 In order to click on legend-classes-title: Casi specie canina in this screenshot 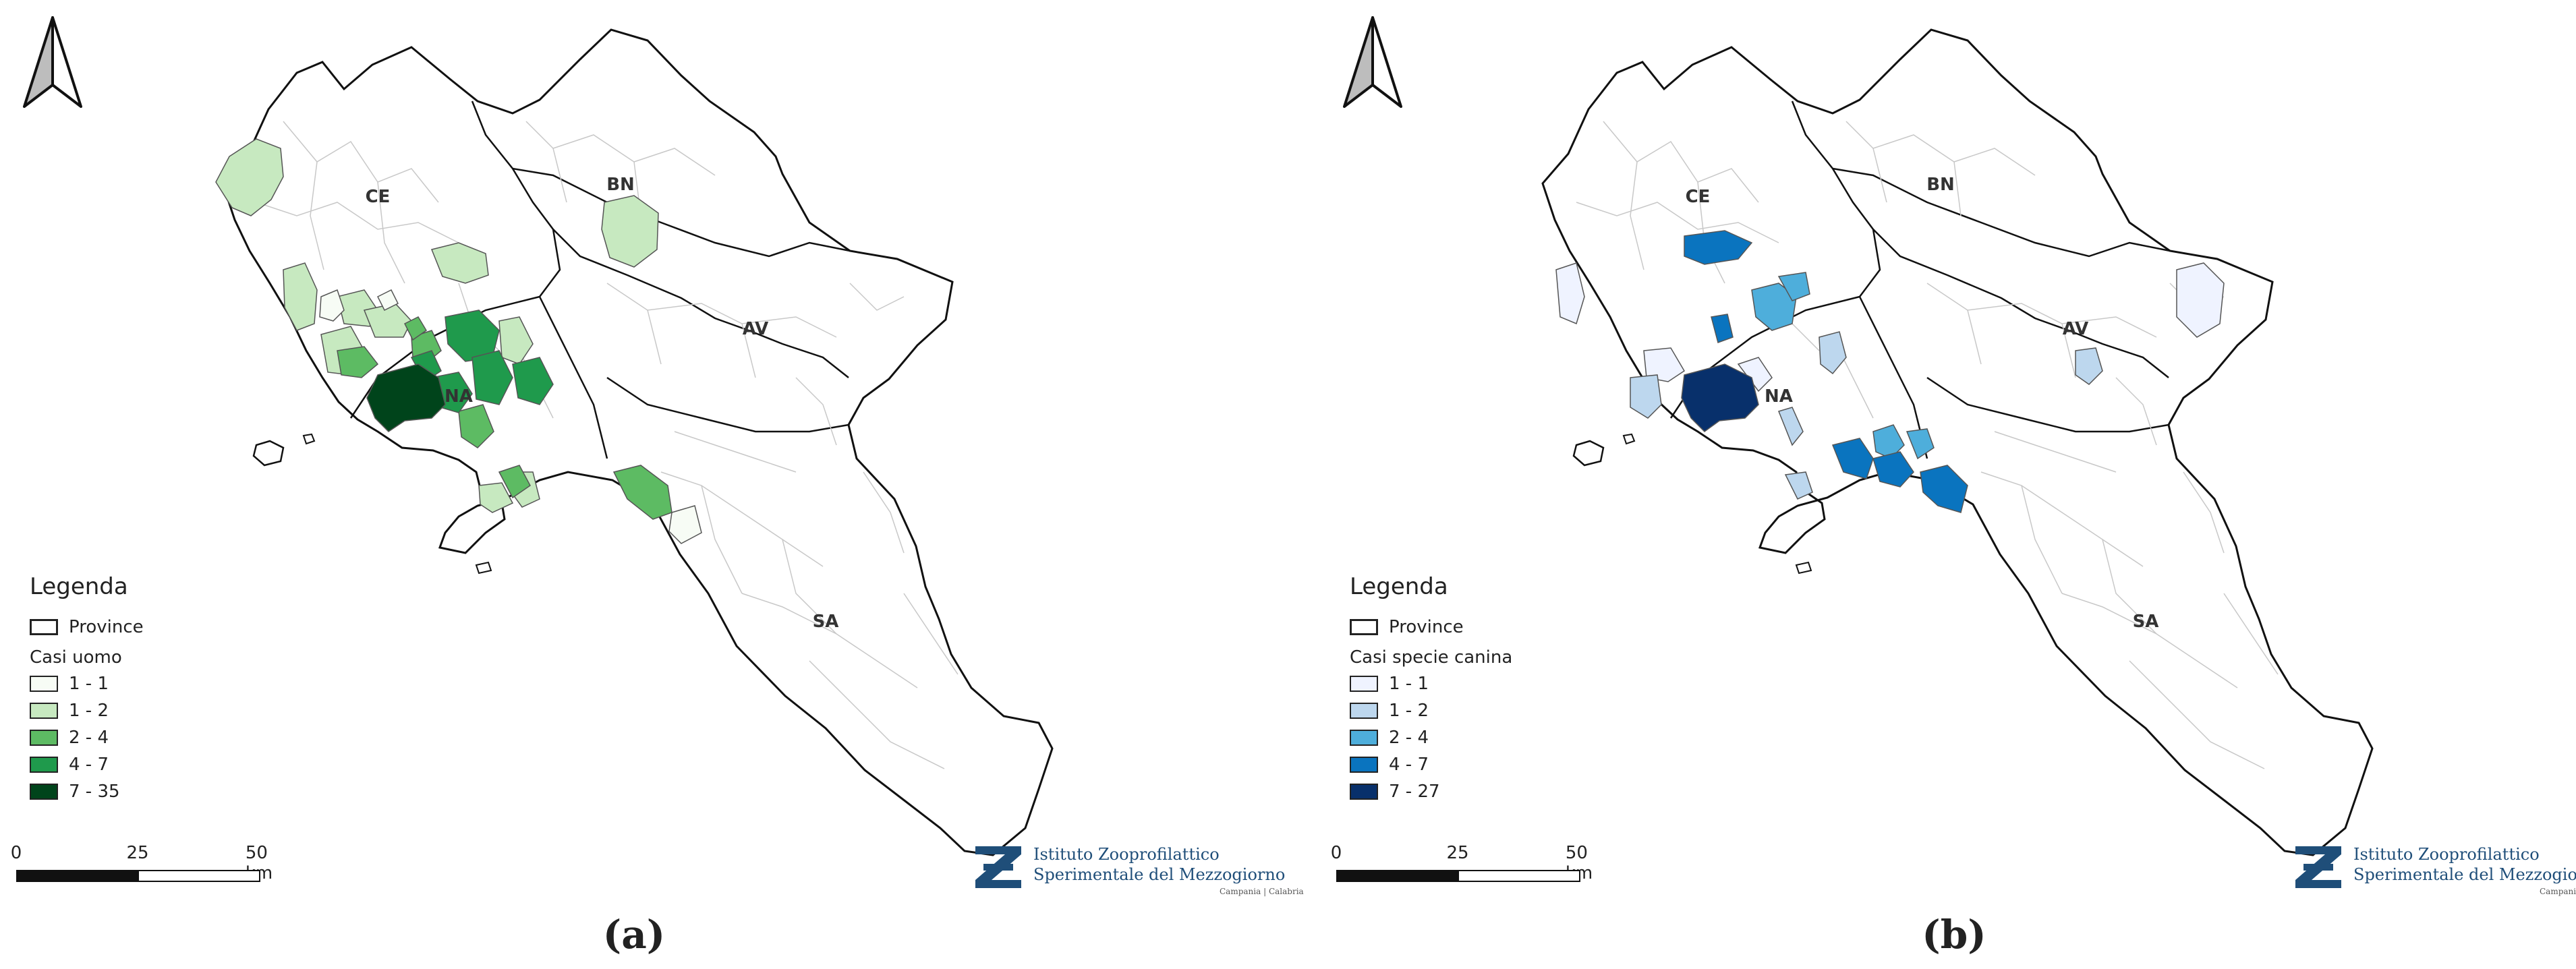, I will do `click(1431, 657)`.